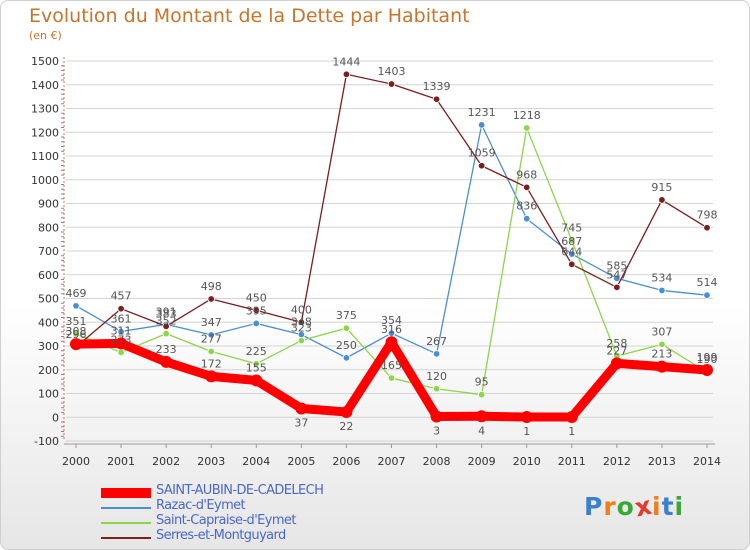 This screenshot has height=550, width=750. What do you see at coordinates (616, 265) in the screenshot?
I see `data-label: 585` at bounding box center [616, 265].